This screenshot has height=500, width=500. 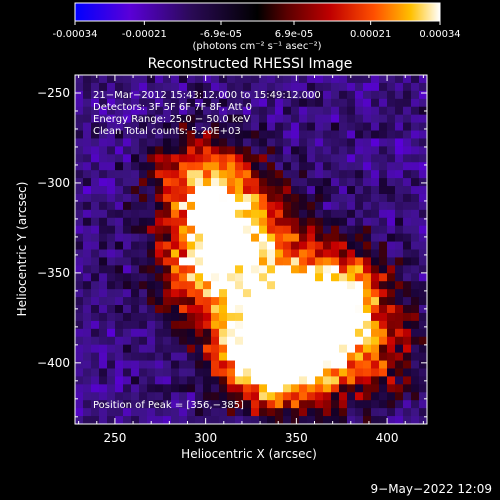 What do you see at coordinates (114, 438) in the screenshot?
I see `x-tick-label: 250` at bounding box center [114, 438].